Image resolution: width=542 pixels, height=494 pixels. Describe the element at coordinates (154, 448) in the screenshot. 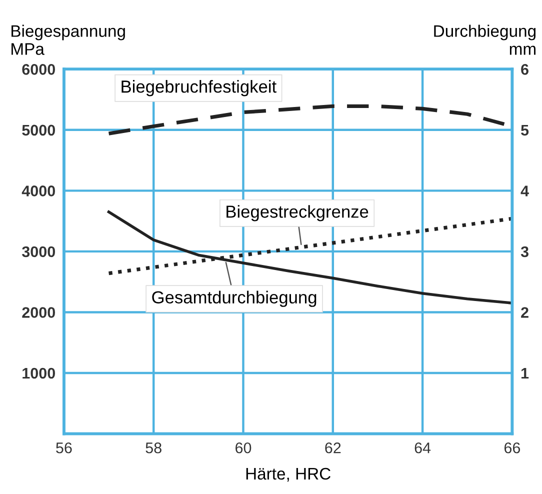

I see `x-tick-label: 58` at that location.